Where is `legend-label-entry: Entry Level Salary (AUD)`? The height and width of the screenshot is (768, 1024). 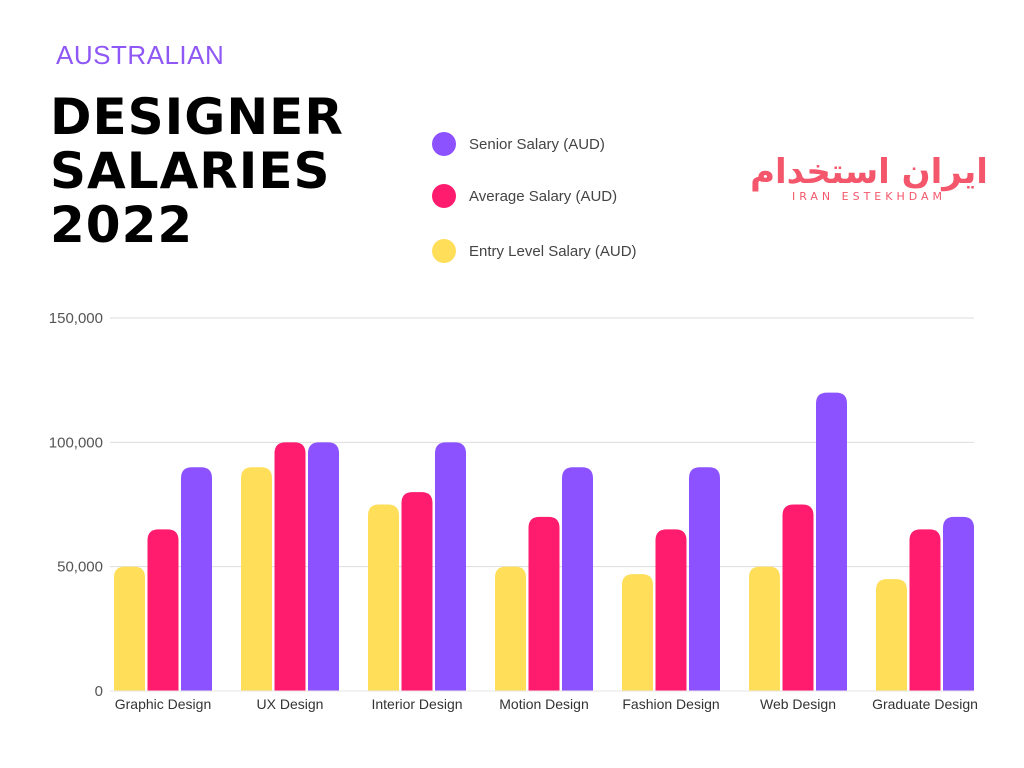 legend-label-entry: Entry Level Salary (AUD) is located at coordinates (553, 251).